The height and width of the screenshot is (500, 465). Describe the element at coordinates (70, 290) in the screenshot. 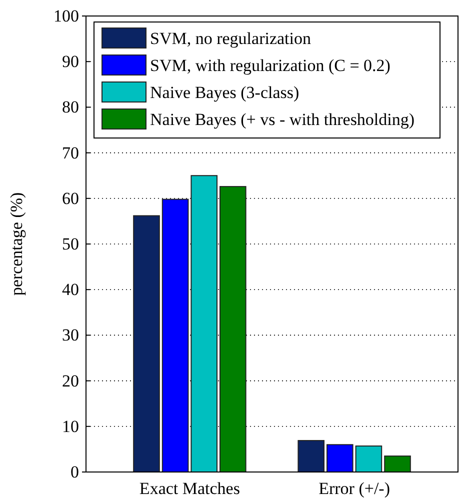

I see `y-tick-label: 40` at that location.